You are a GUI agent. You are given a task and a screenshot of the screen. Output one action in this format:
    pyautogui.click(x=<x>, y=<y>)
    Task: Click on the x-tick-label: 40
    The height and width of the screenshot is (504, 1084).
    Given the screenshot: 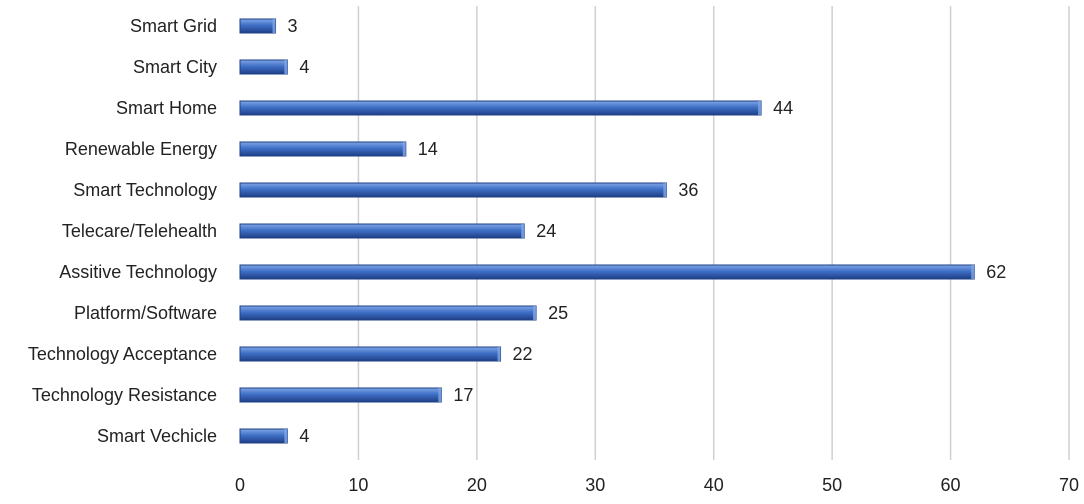 What is the action you would take?
    pyautogui.click(x=714, y=485)
    